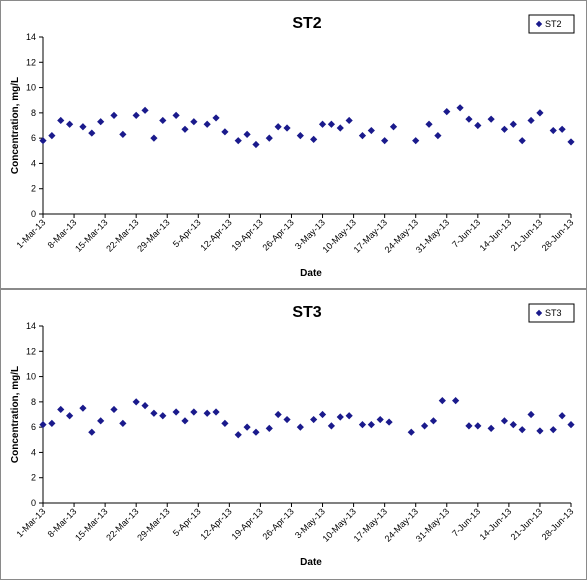  What do you see at coordinates (539, 24) in the screenshot?
I see `legend-marker` at bounding box center [539, 24].